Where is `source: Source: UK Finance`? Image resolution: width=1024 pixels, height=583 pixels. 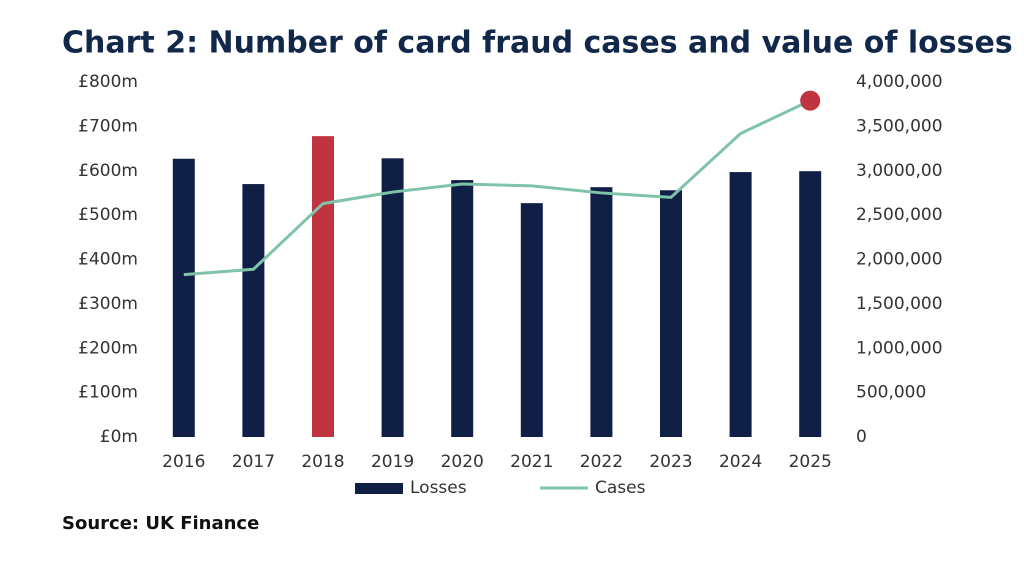 source: Source: UK Finance is located at coordinates (160, 523).